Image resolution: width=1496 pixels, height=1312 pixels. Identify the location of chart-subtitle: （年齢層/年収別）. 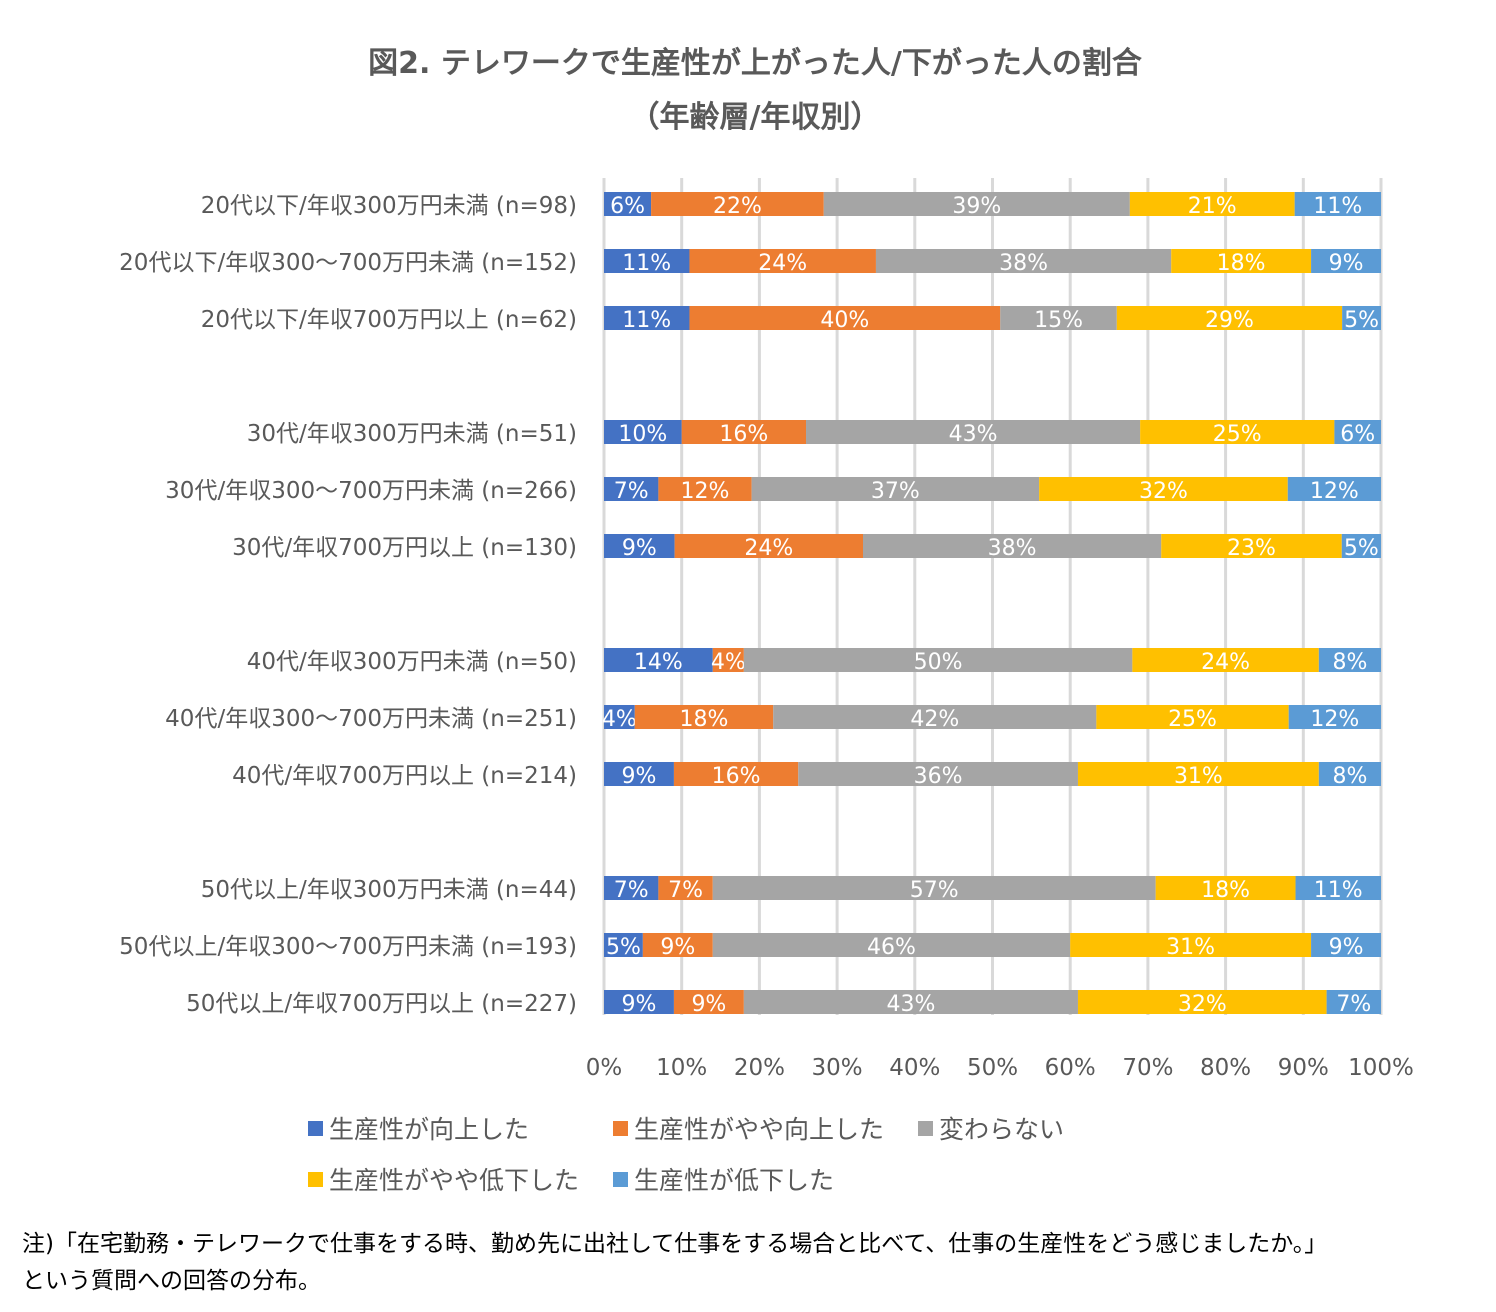
(755, 117).